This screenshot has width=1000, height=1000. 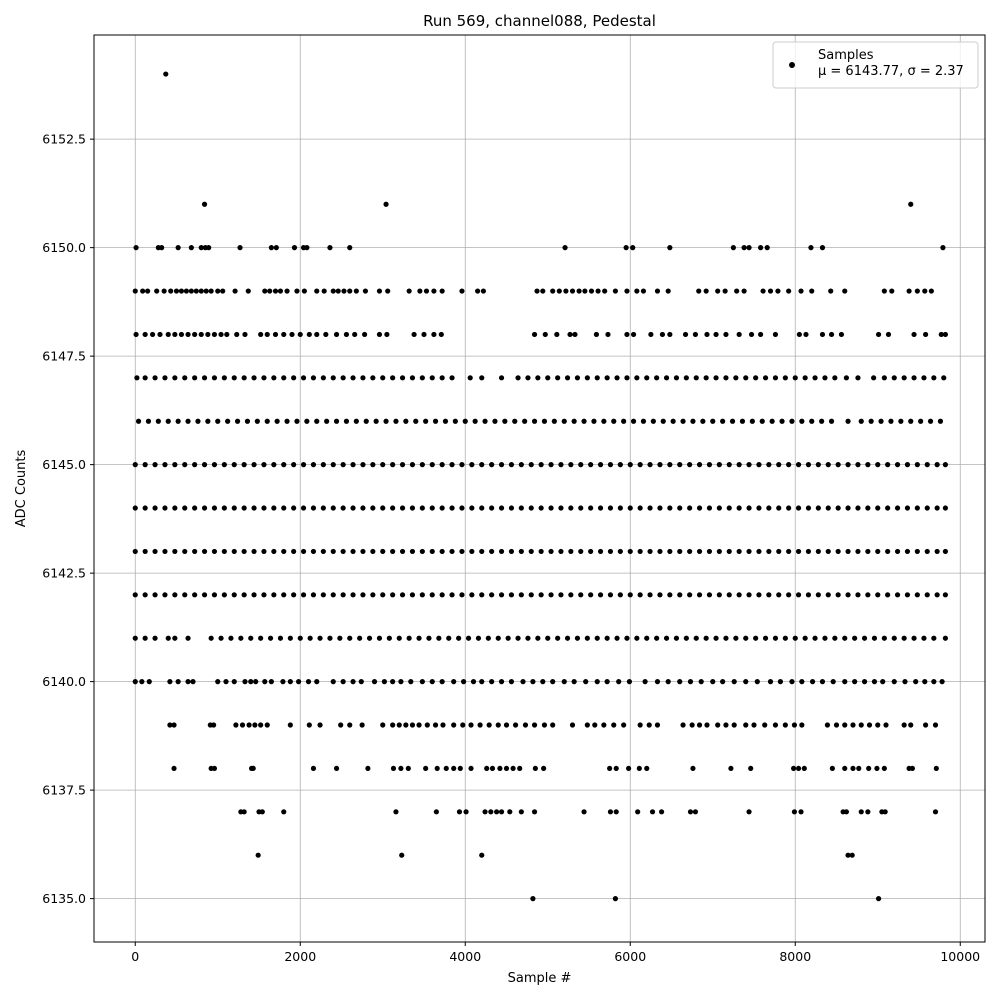 What do you see at coordinates (64, 464) in the screenshot?
I see `y-tick-label: 6145.0` at bounding box center [64, 464].